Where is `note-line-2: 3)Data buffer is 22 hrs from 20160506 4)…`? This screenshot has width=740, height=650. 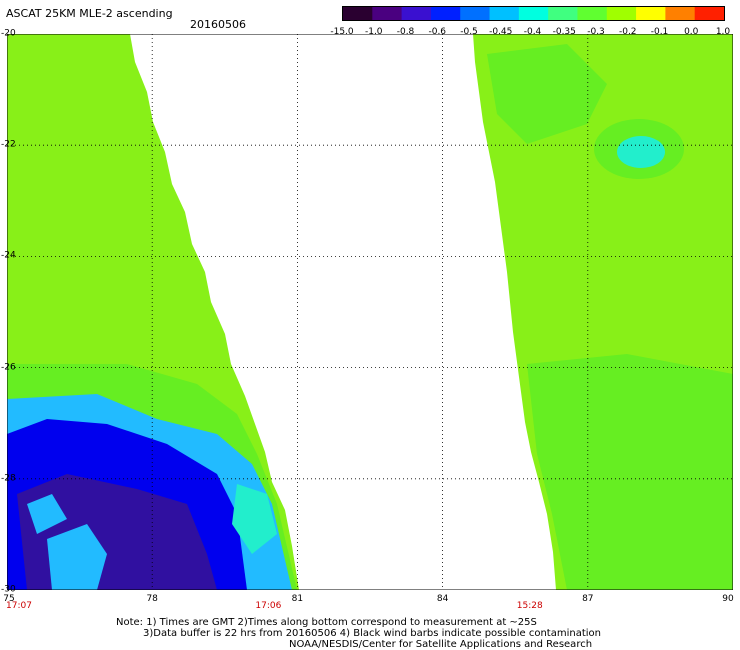 note-line-2: 3)Data buffer is 22 hrs from 20160506 4)… is located at coordinates (372, 633).